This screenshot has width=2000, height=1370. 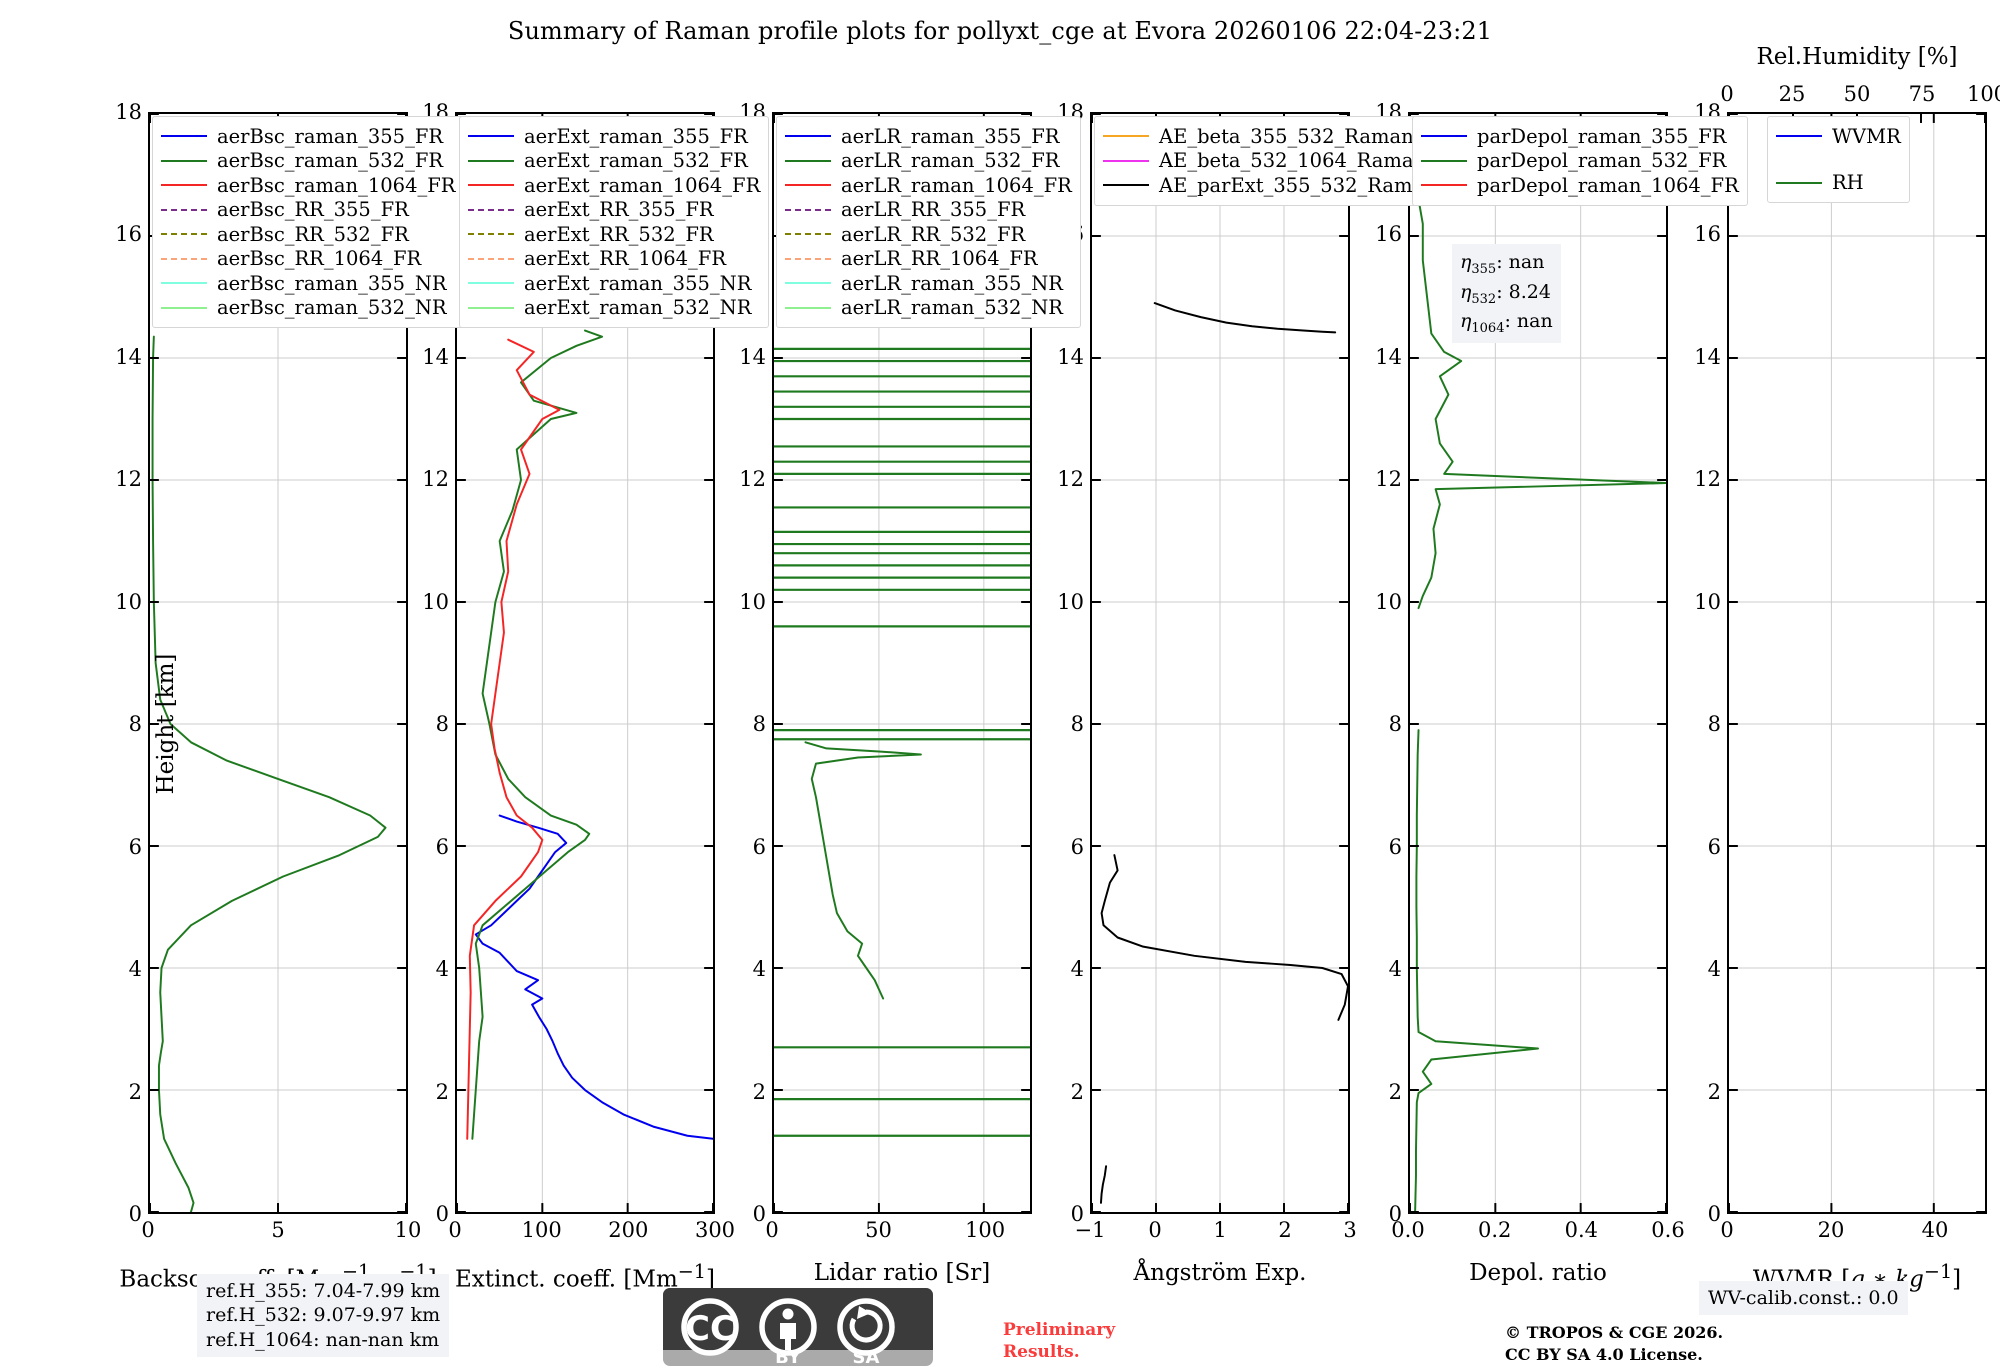 What do you see at coordinates (928, 185) in the screenshot?
I see `legend-item: aerLR_raman_1064_FR` at bounding box center [928, 185].